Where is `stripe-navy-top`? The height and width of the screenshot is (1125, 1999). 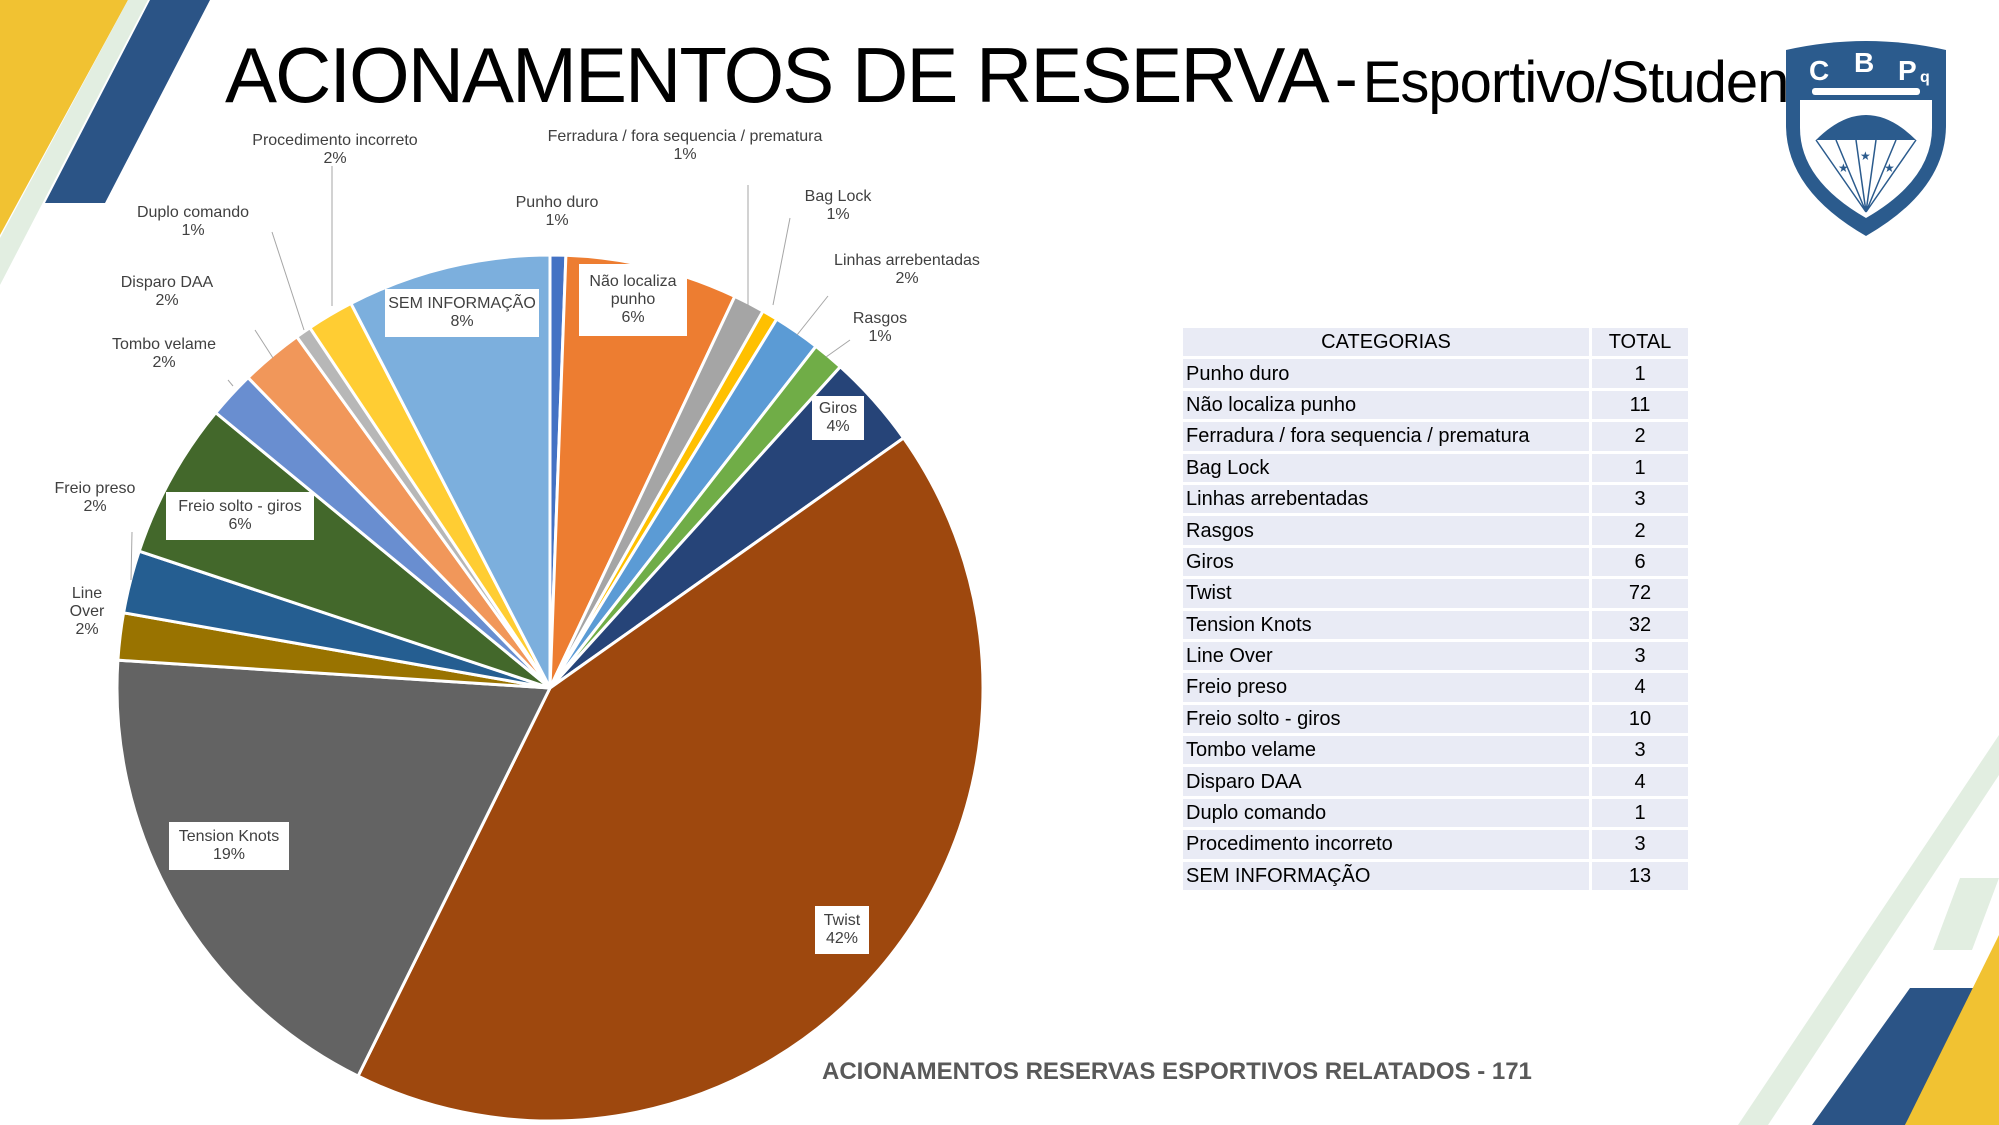 stripe-navy-top is located at coordinates (127, 101).